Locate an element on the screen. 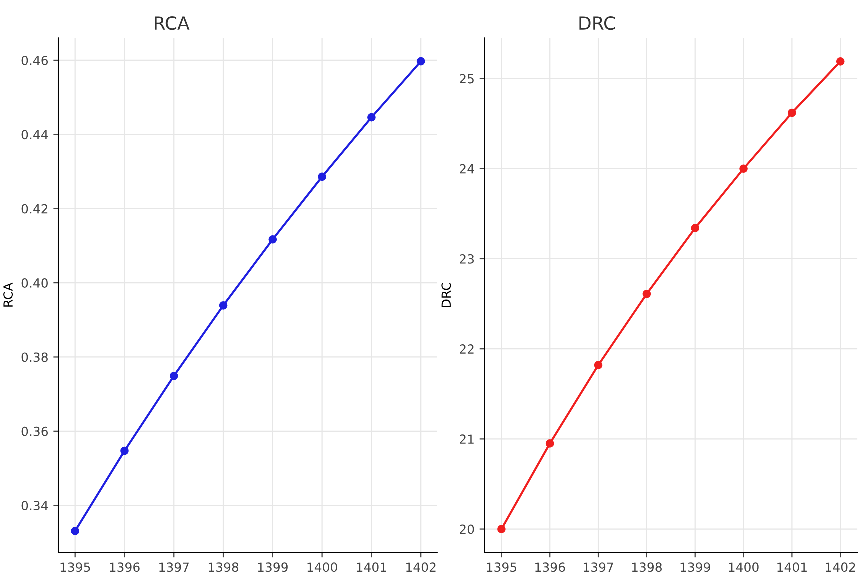  y-tick-label: 25 is located at coordinates (467, 79).